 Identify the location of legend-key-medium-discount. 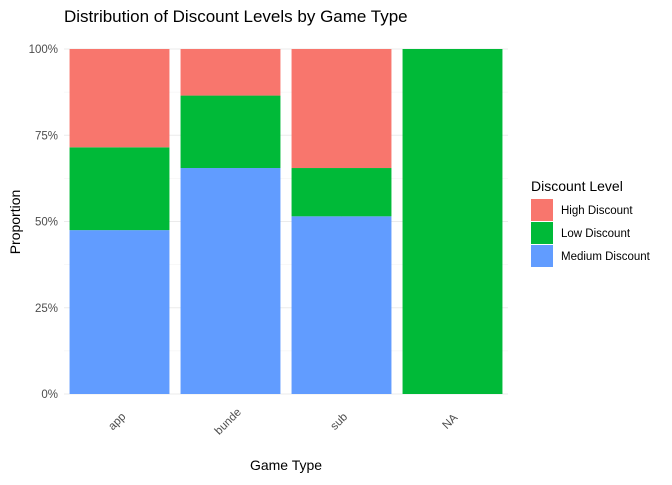
(542, 256).